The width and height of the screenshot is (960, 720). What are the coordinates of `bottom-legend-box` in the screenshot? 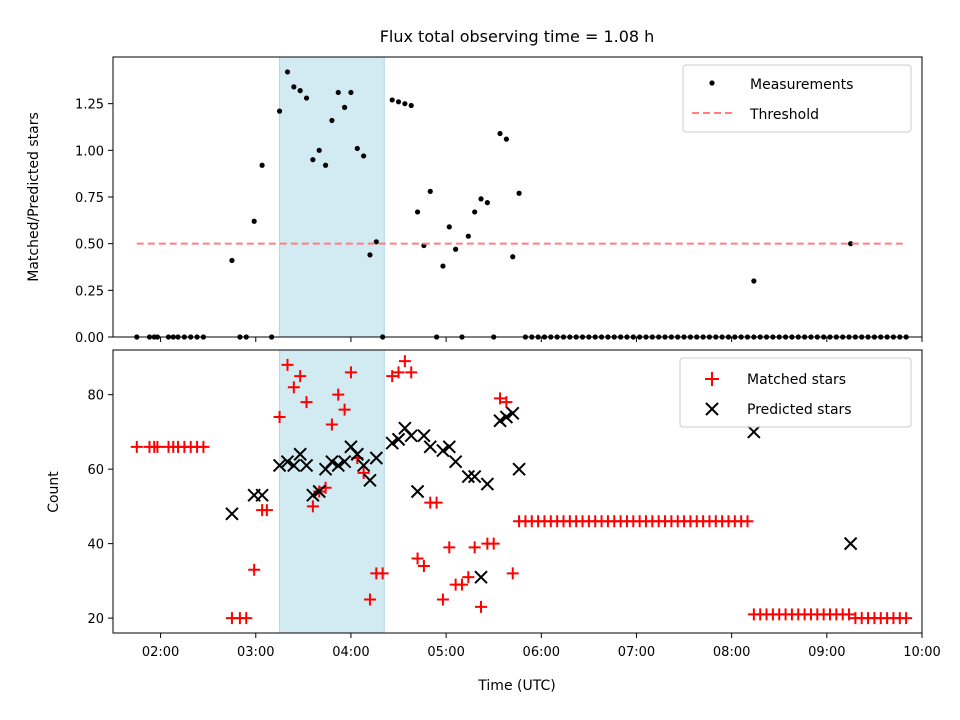 It's located at (795, 392).